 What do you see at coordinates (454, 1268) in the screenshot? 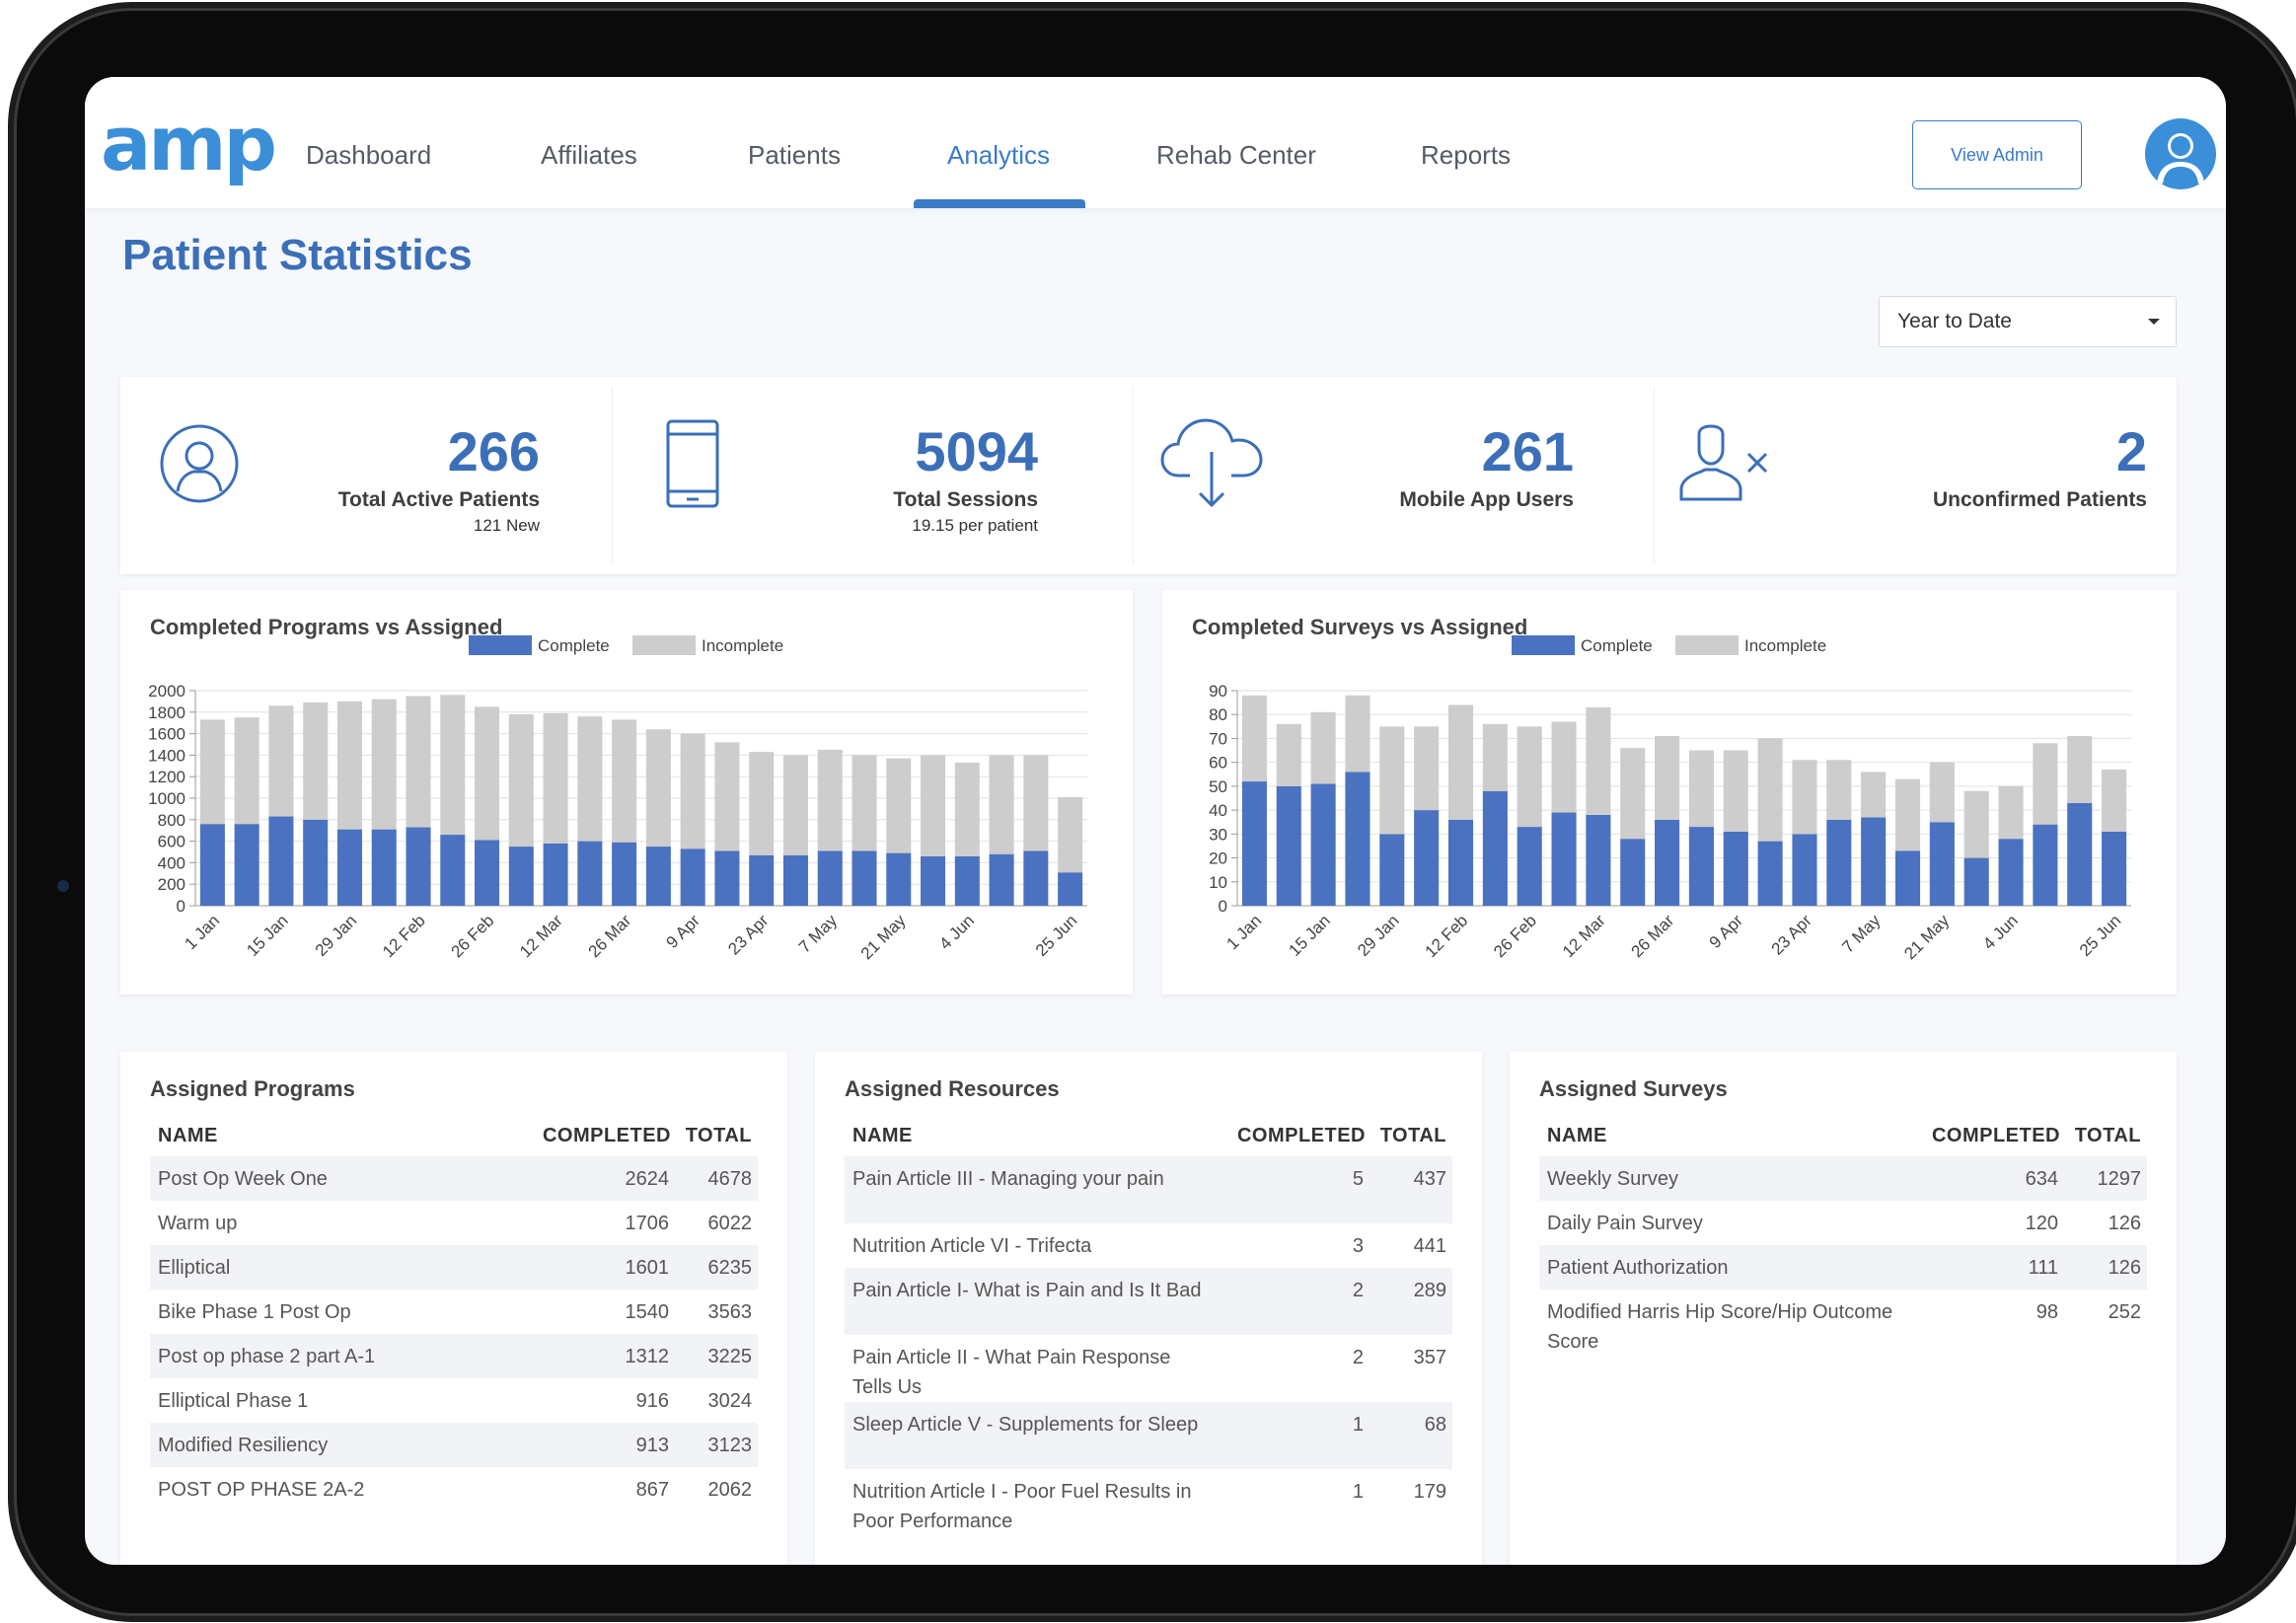
I see `table-row: Elliptical 1601 6235` at bounding box center [454, 1268].